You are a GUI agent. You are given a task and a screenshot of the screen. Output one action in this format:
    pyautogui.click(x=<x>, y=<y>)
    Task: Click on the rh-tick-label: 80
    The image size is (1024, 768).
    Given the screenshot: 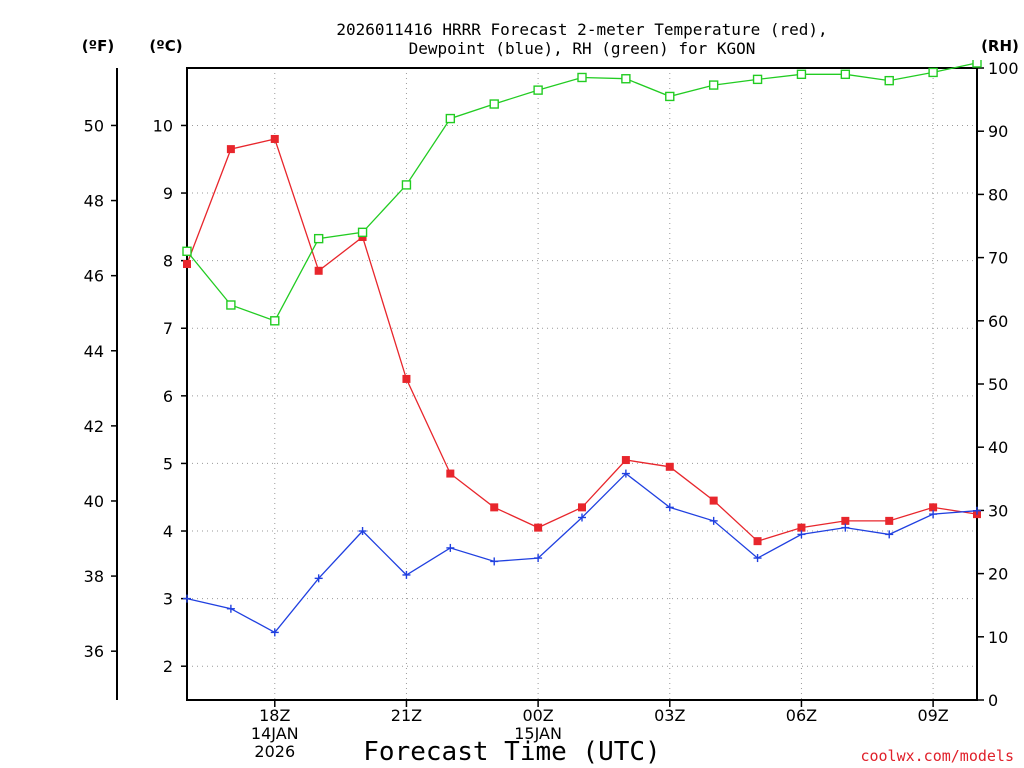 What is the action you would take?
    pyautogui.click(x=998, y=194)
    